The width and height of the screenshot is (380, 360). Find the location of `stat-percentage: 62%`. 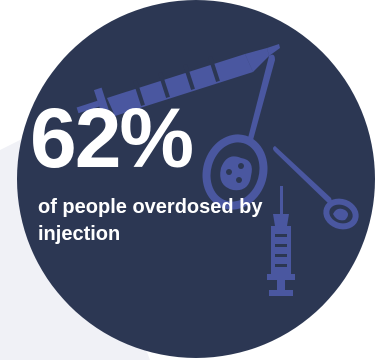

stat-percentage: 62% is located at coordinates (112, 138).